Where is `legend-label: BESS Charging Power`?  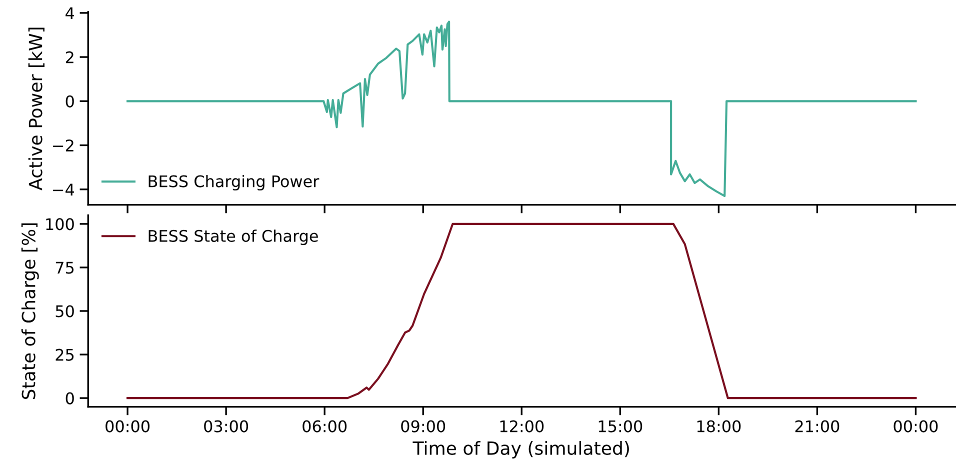 legend-label: BESS Charging Power is located at coordinates (234, 182).